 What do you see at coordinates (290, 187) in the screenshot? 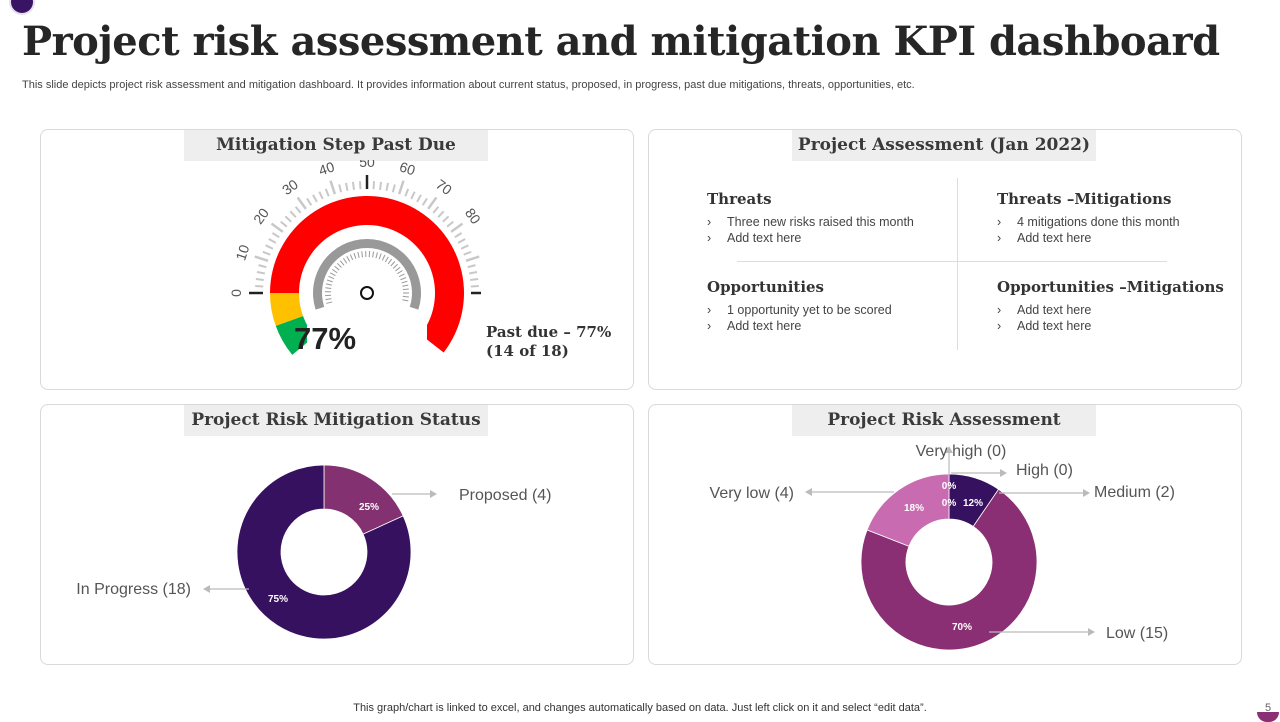
I see `gauge-tick-label: 30` at bounding box center [290, 187].